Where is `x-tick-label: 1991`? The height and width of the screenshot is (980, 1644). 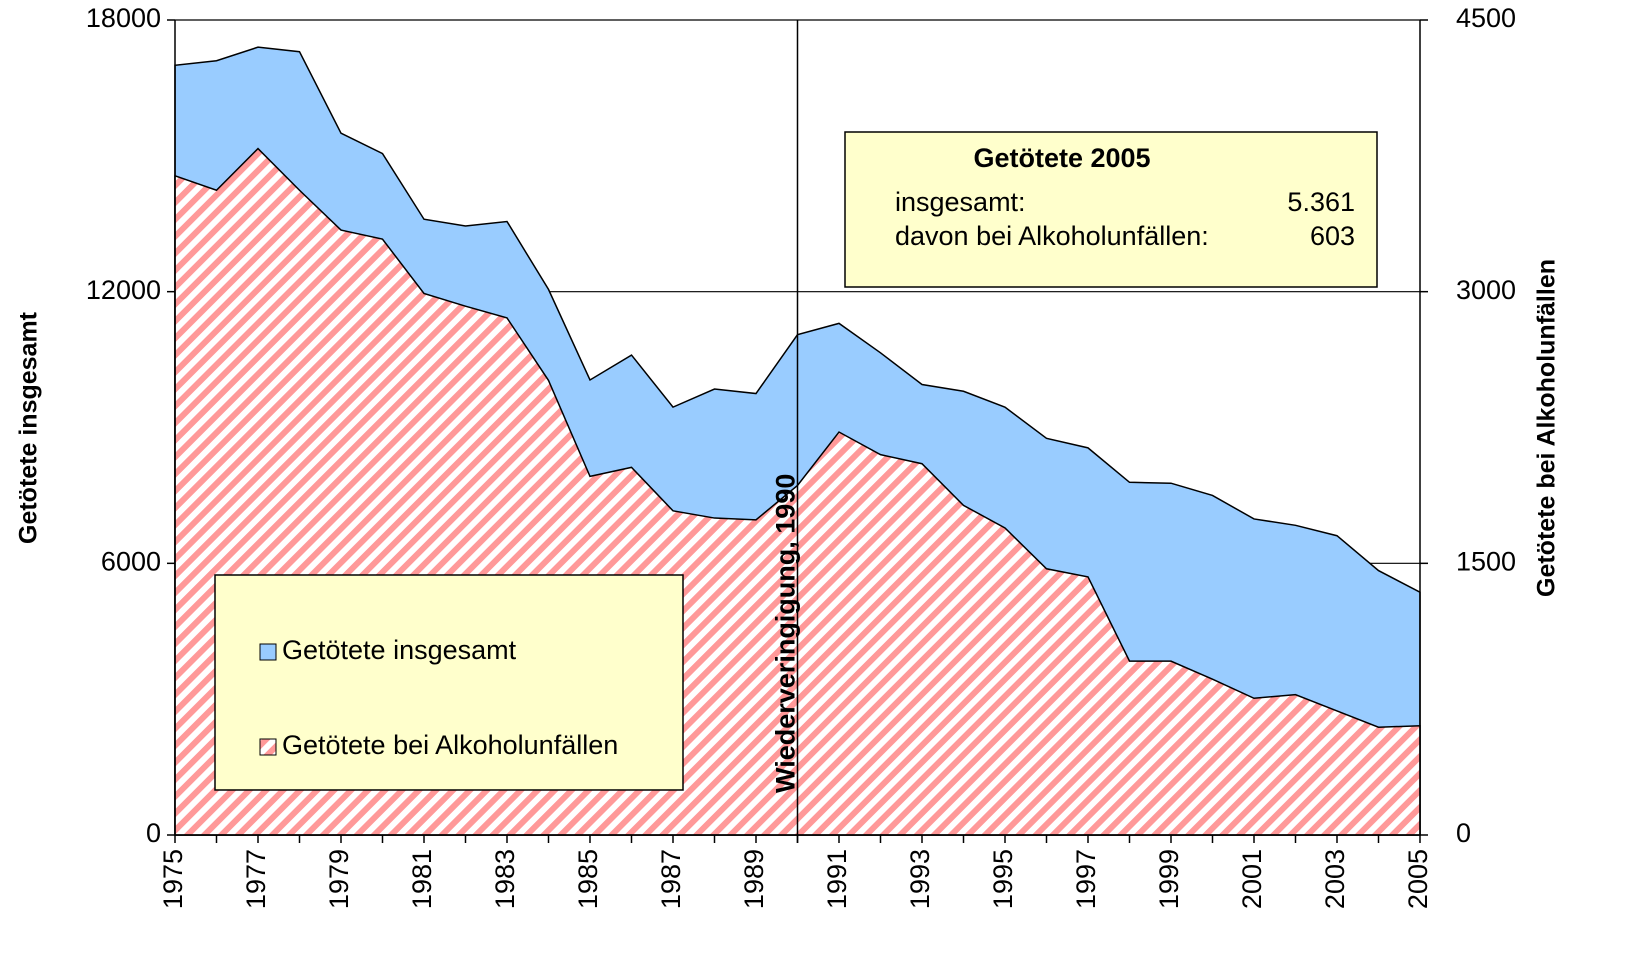
x-tick-label: 1991 is located at coordinates (837, 879).